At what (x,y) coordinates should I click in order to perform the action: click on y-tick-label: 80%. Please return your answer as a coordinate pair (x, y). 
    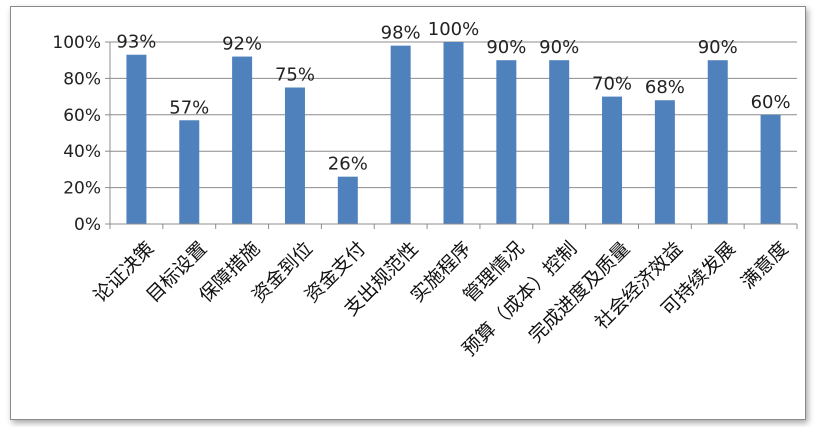
    Looking at the image, I should click on (82, 79).